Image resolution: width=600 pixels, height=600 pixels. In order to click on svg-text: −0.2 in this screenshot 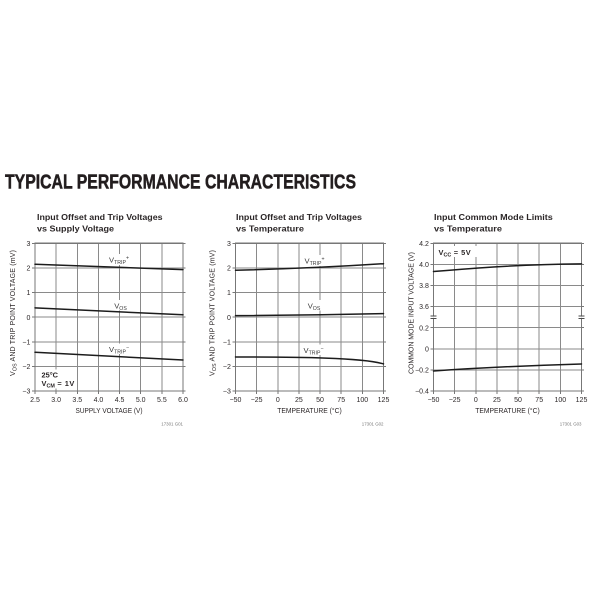, I will do `click(422, 371)`.